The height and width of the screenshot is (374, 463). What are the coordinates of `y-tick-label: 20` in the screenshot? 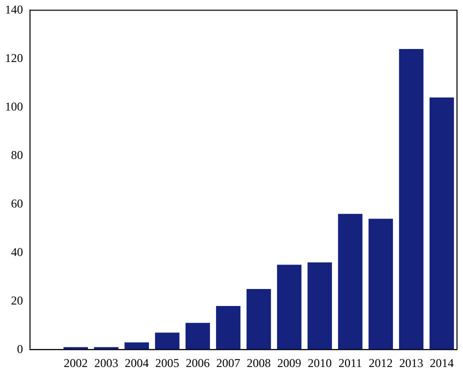 It's located at (17, 300).